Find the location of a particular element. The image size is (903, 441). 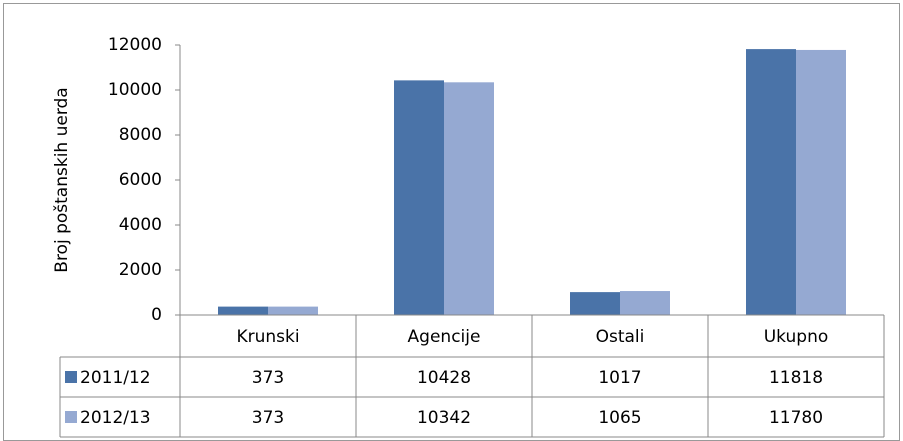

y-tick-label: 0 is located at coordinates (156, 315).